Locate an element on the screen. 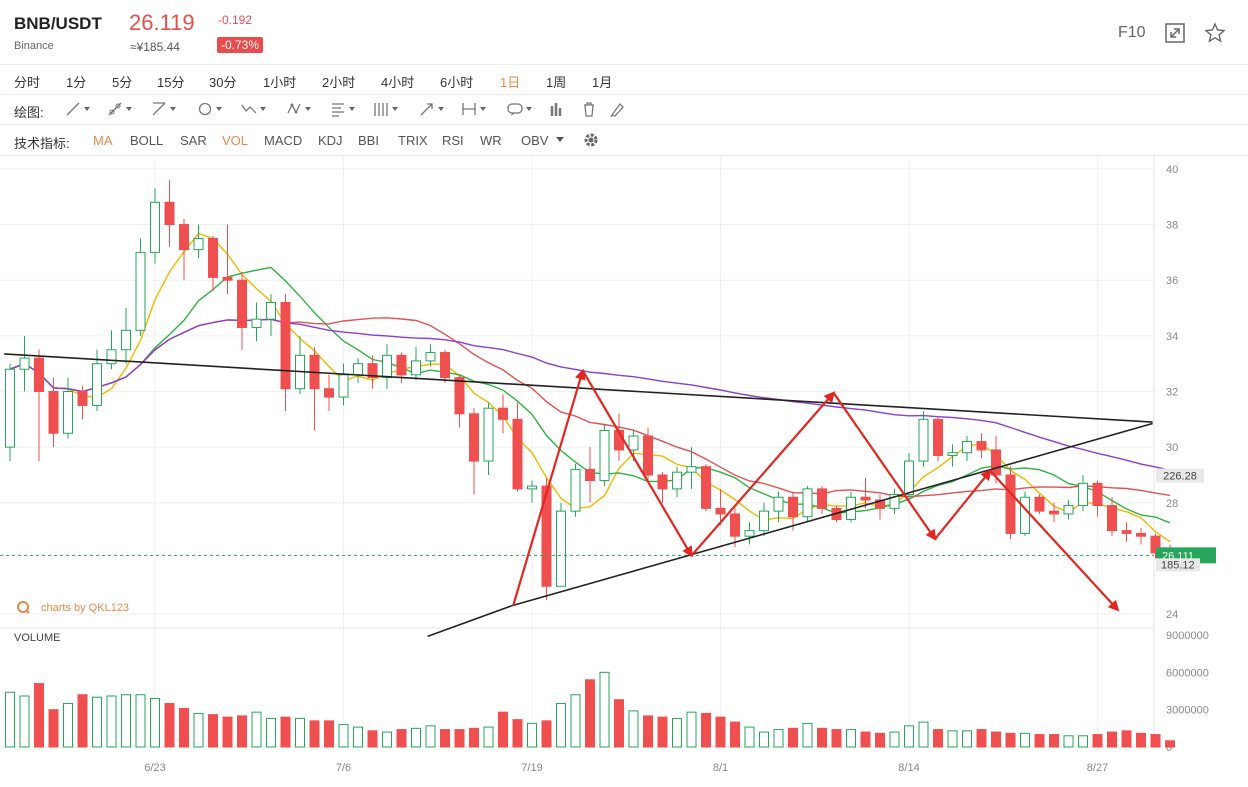  wave-tool-icon is located at coordinates (253, 109).